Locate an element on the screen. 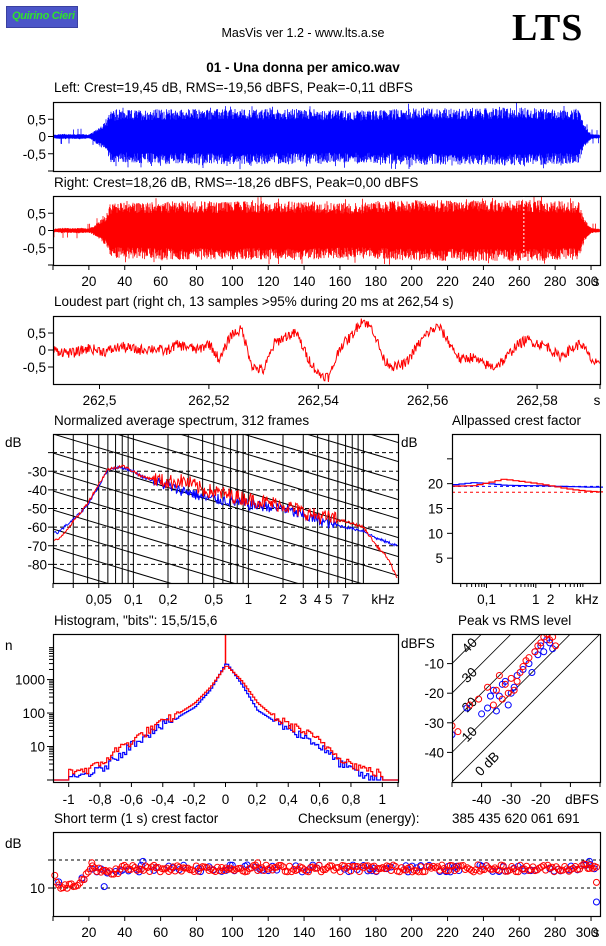 Image resolution: width=606 pixels, height=946 pixels. short-term-point-left is located at coordinates (179, 870).